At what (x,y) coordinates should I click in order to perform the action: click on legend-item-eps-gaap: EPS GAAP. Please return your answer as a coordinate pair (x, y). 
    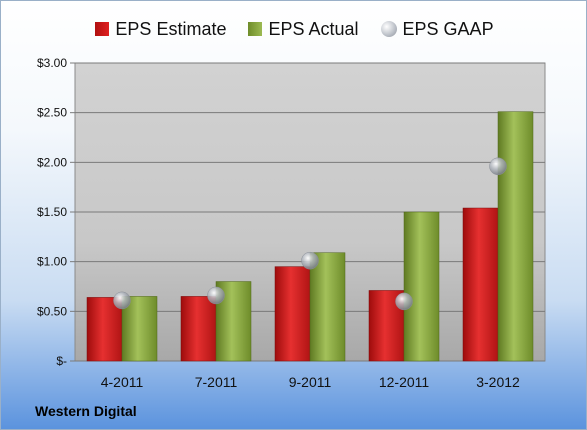
    Looking at the image, I should click on (437, 29).